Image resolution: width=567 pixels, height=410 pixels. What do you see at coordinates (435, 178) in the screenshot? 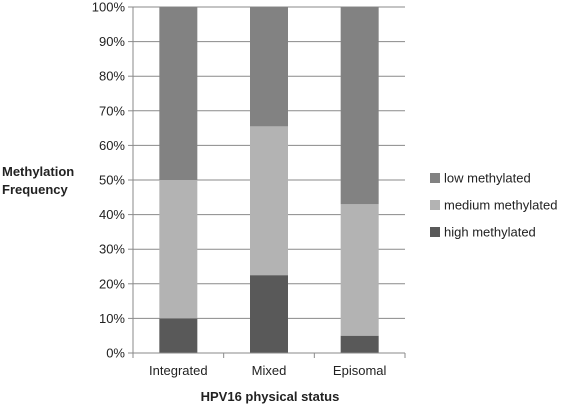
I see `legend-swatch-low-methylated` at bounding box center [435, 178].